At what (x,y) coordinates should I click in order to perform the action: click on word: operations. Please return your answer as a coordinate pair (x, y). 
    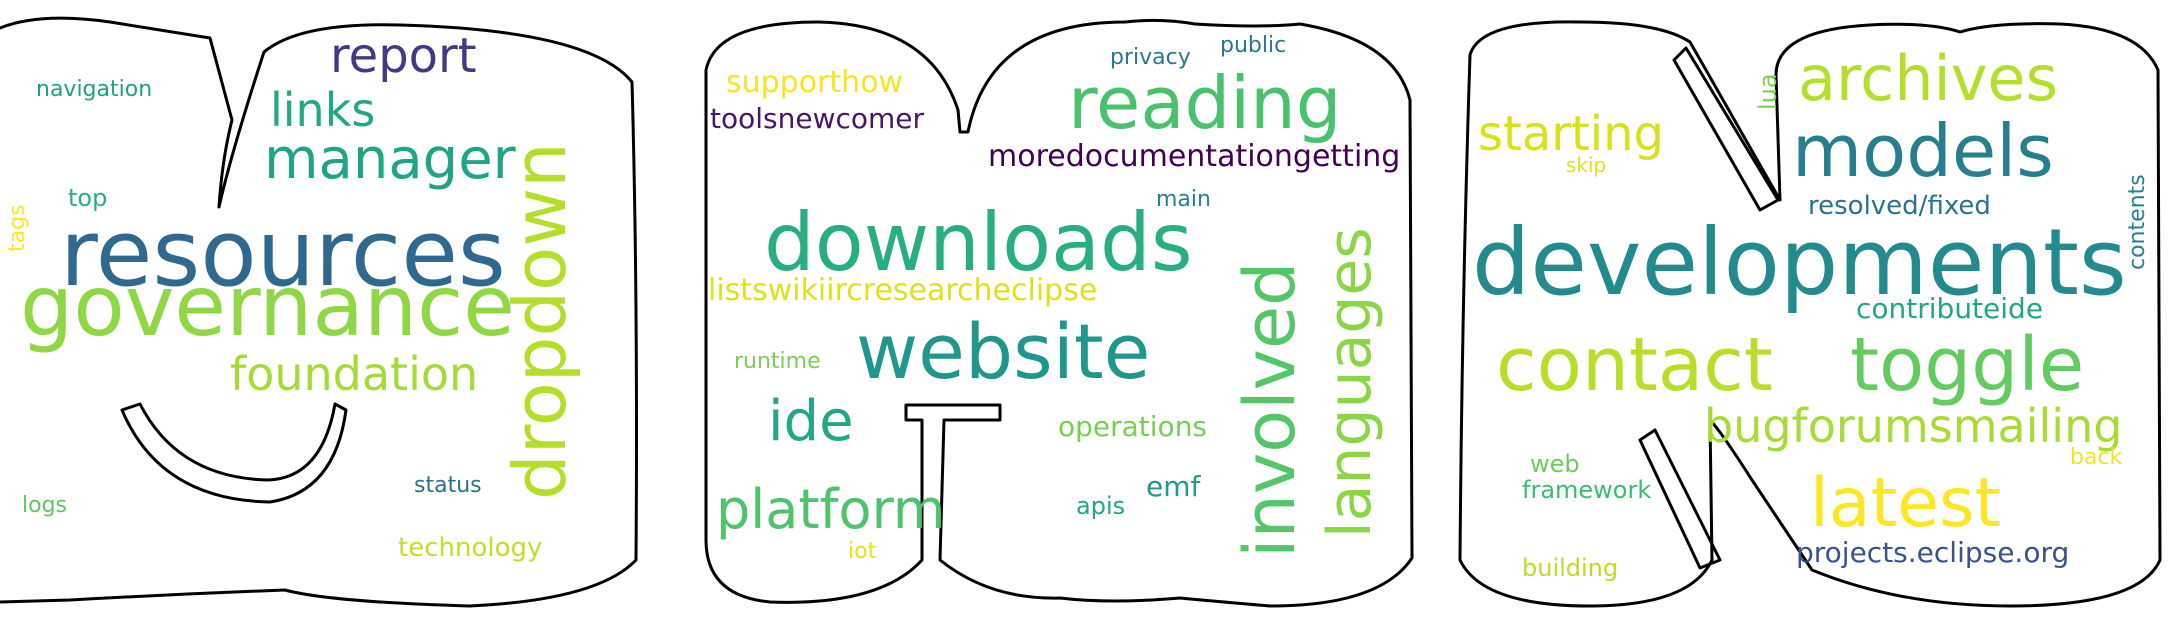
    Looking at the image, I should click on (1132, 426).